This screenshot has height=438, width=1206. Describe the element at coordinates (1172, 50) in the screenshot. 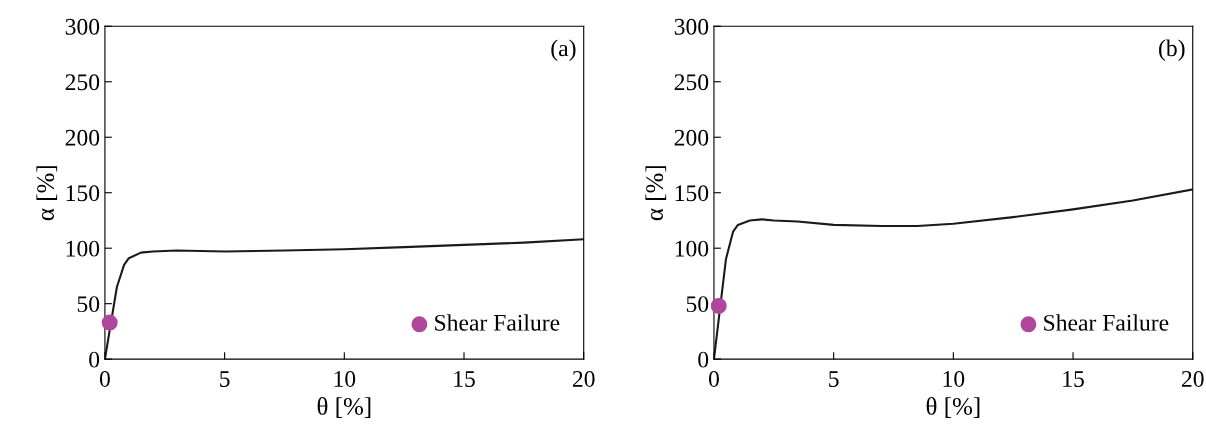

I see `annotation: (b)` at that location.